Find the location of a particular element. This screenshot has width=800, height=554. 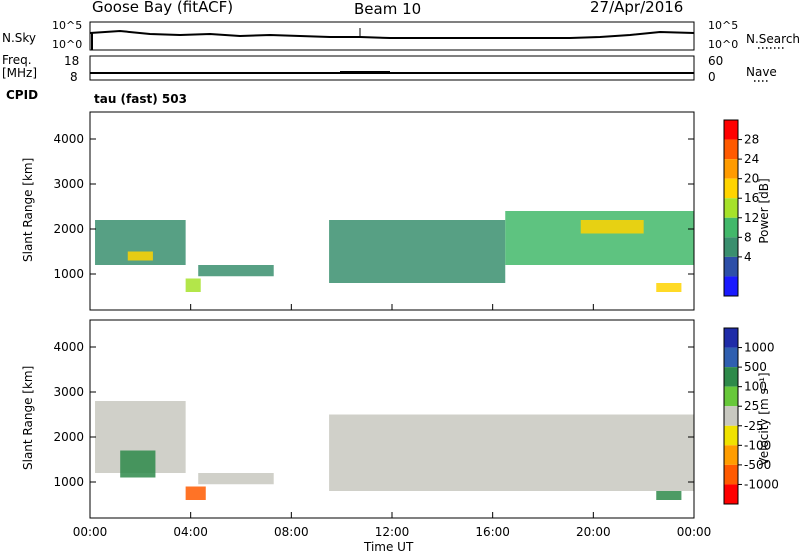

colorbar-tick-label: -500 is located at coordinates (757, 465).